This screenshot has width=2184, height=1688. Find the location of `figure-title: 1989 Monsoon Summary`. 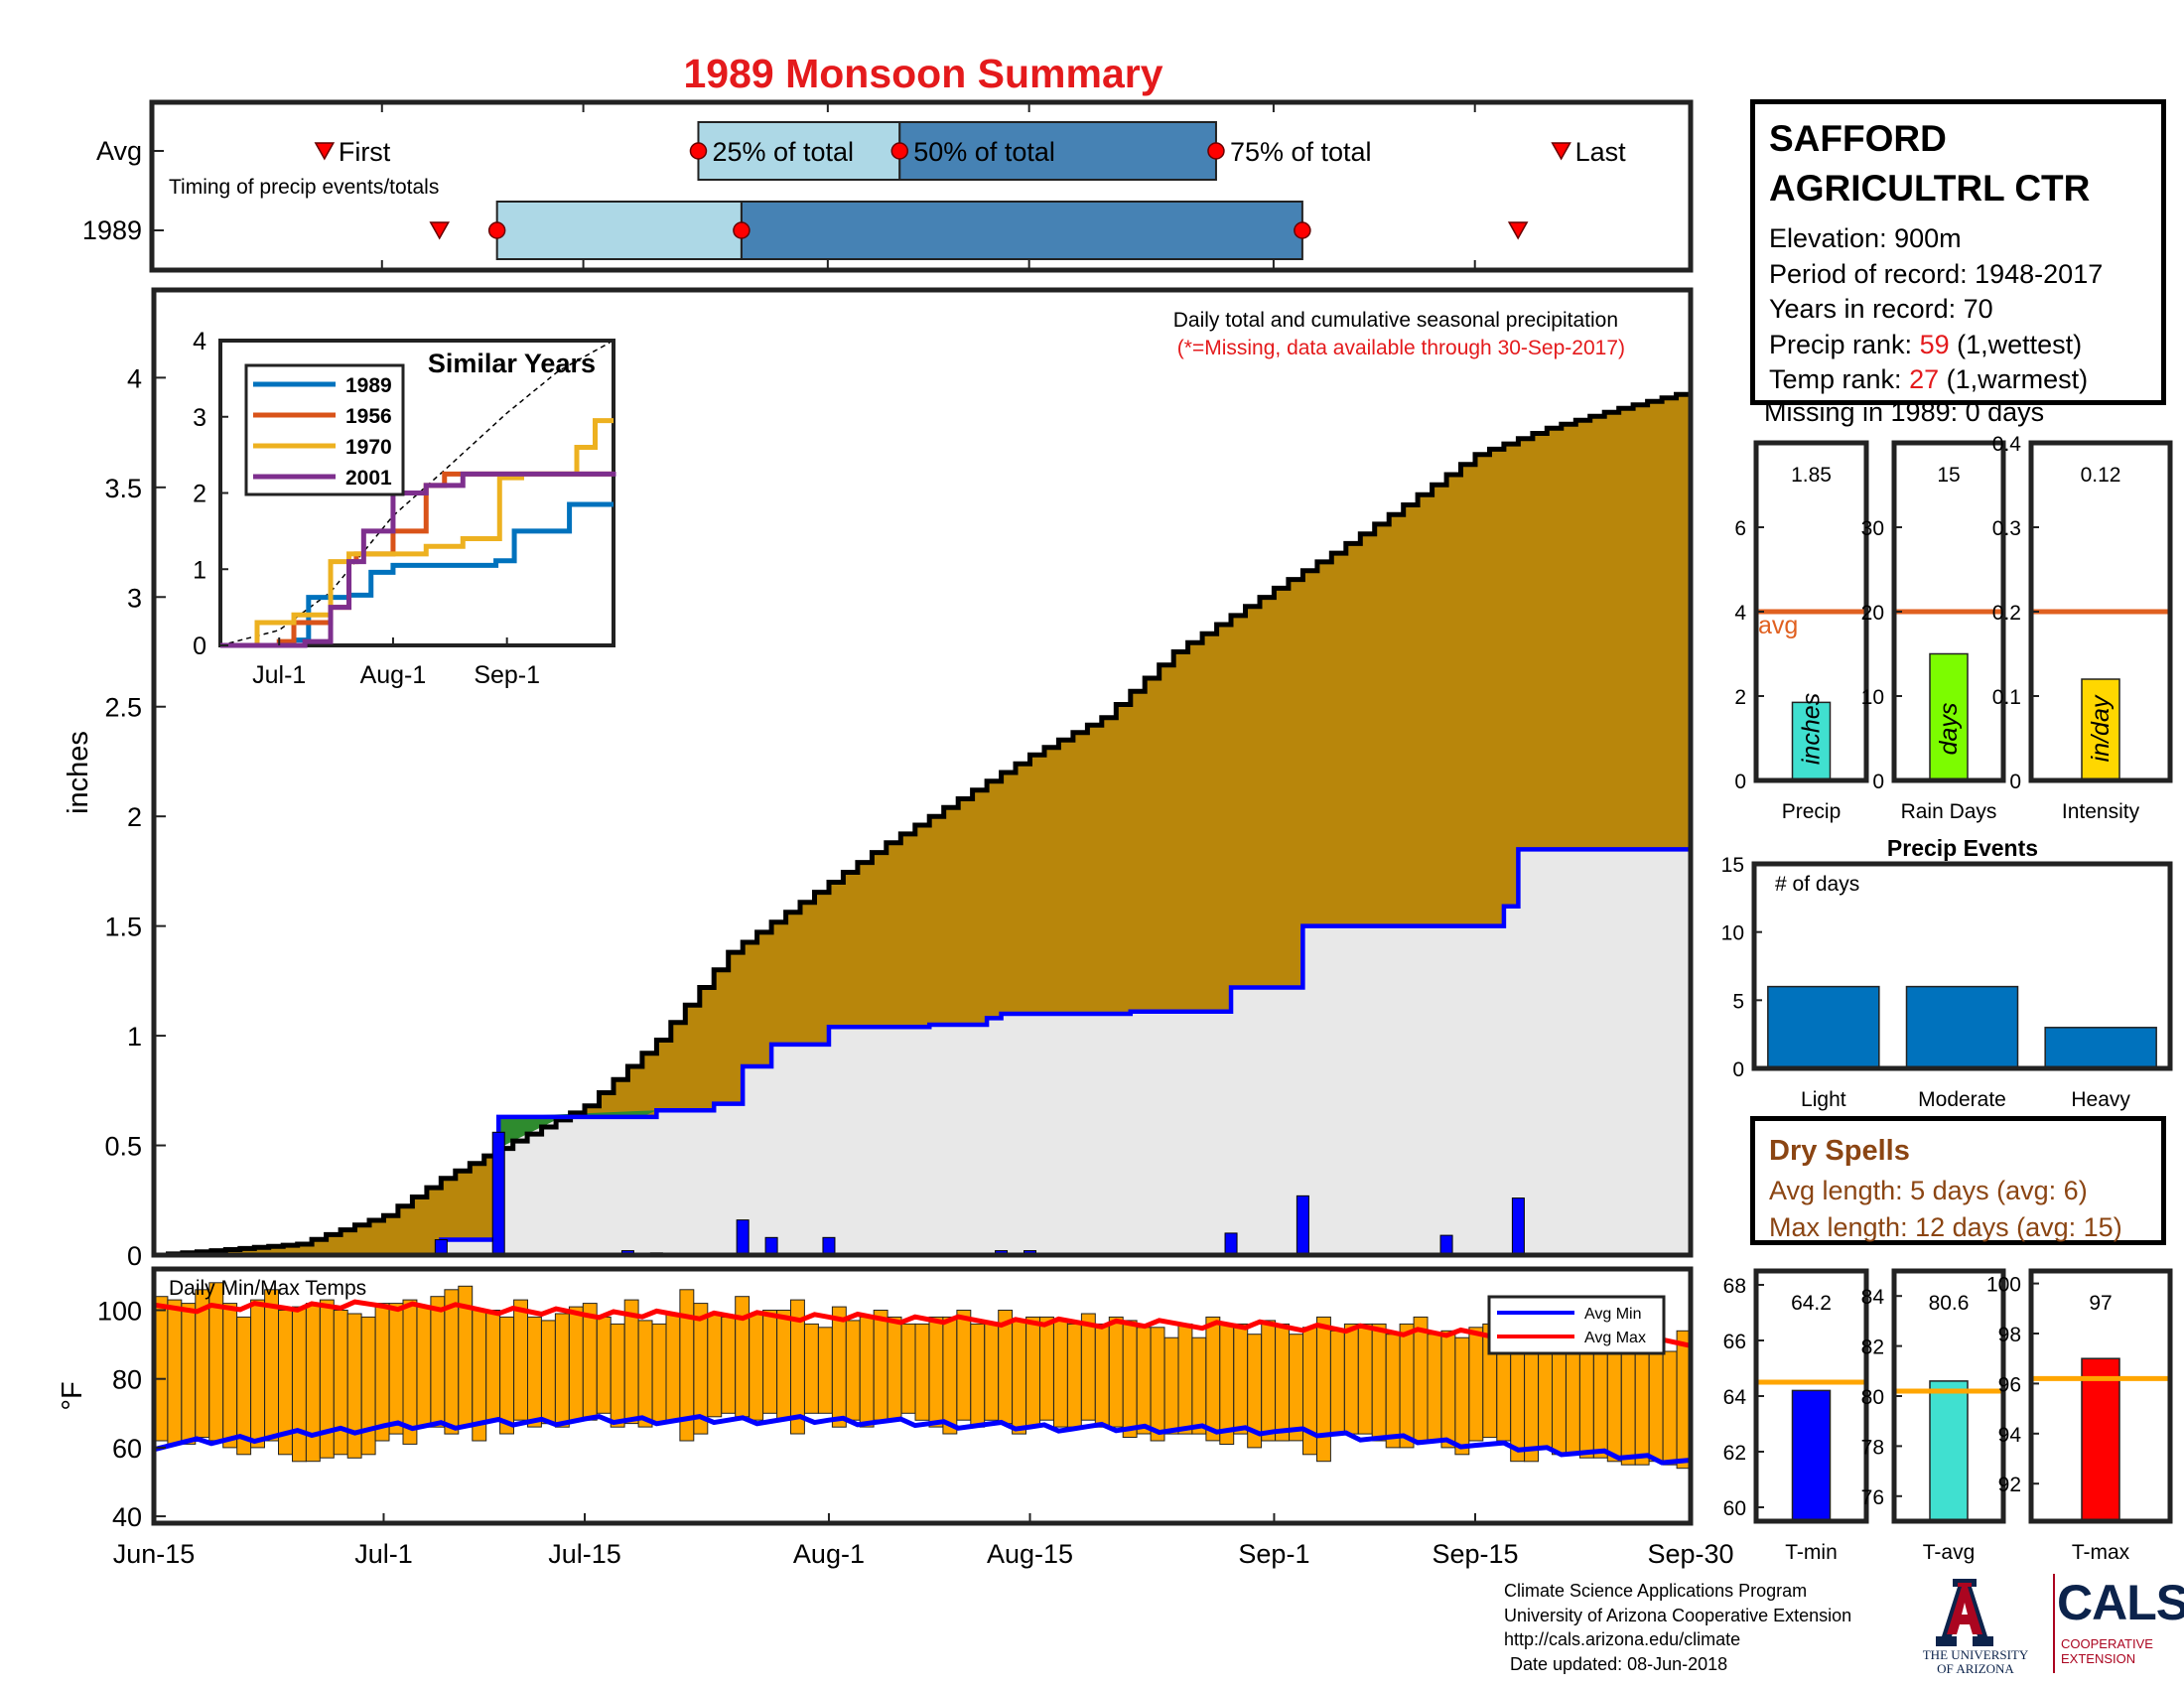

figure-title: 1989 Monsoon Summary is located at coordinates (922, 73).